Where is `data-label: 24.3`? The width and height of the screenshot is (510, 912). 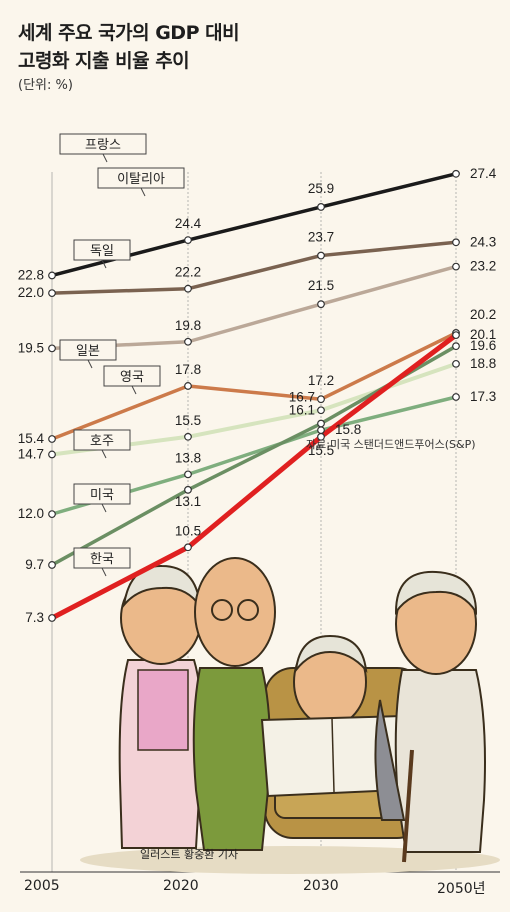 data-label: 24.3 is located at coordinates (483, 241).